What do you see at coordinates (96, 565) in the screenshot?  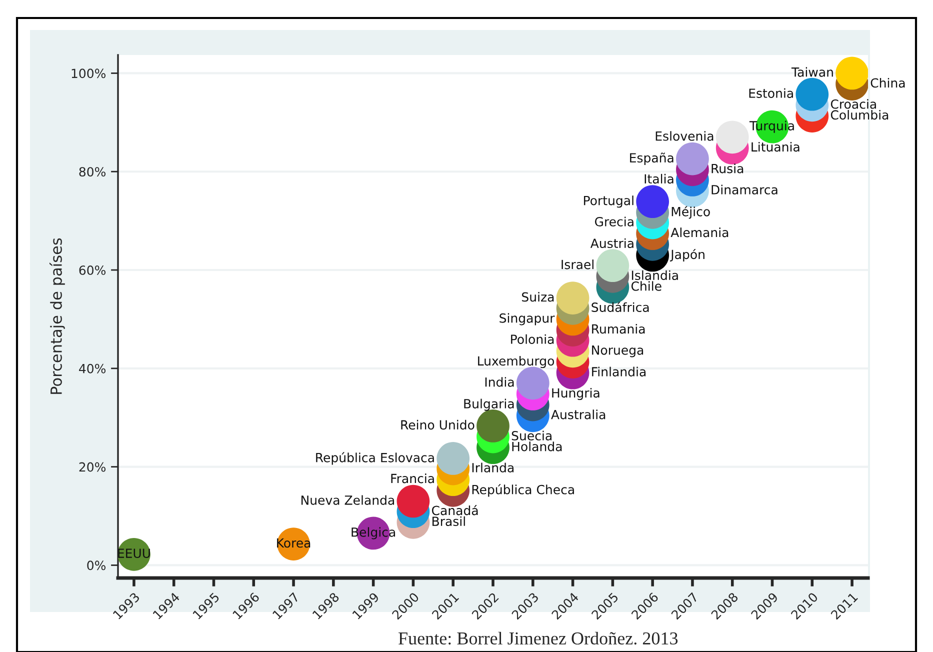 I see `y-tick-label: 0%` at bounding box center [96, 565].